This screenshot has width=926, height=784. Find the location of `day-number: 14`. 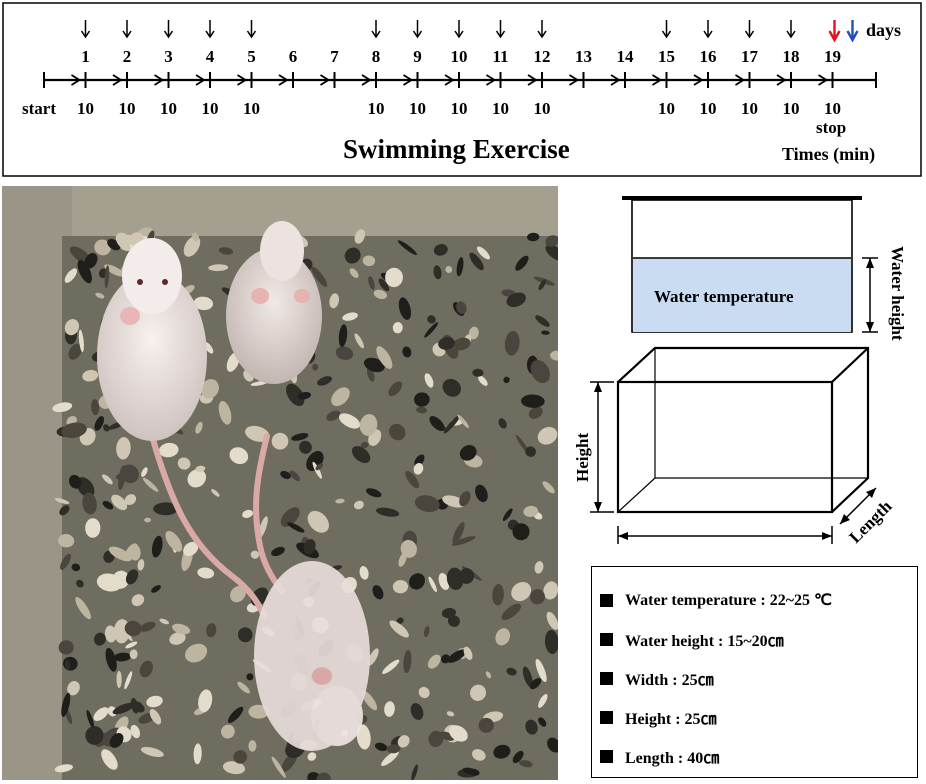

day-number: 14 is located at coordinates (626, 56).